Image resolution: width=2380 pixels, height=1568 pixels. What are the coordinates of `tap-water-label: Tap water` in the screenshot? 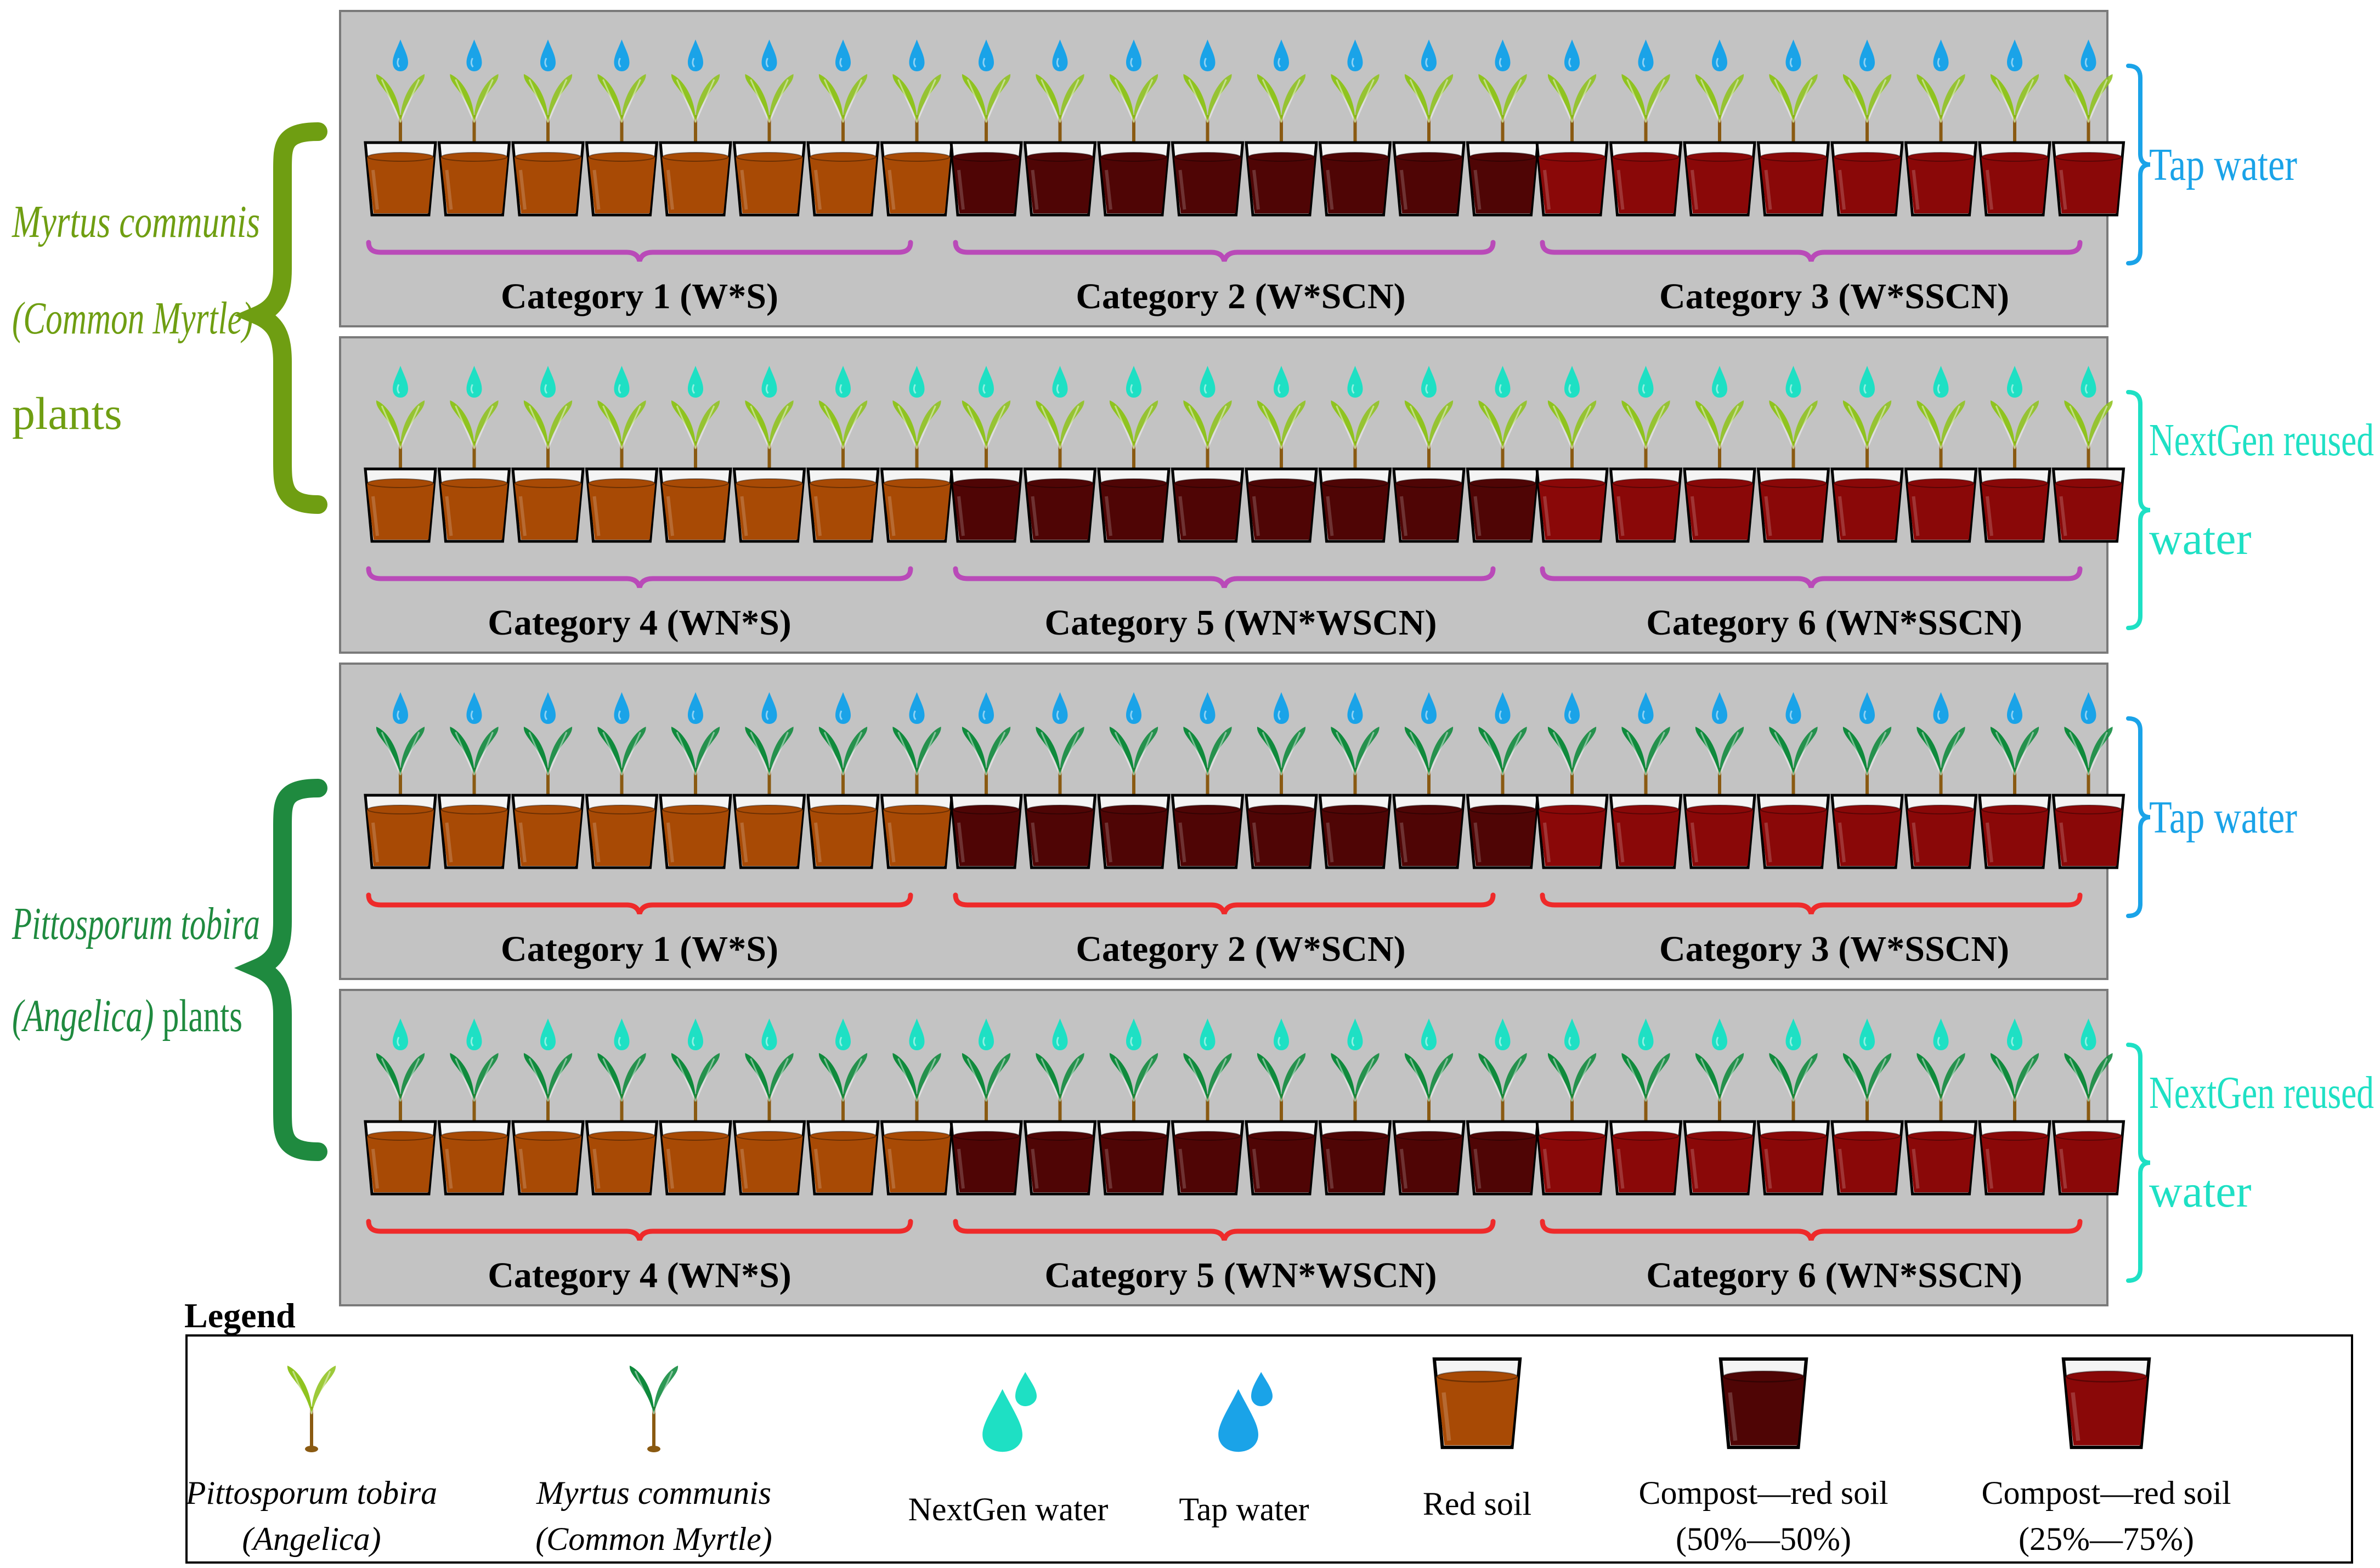 It's located at (2223, 817).